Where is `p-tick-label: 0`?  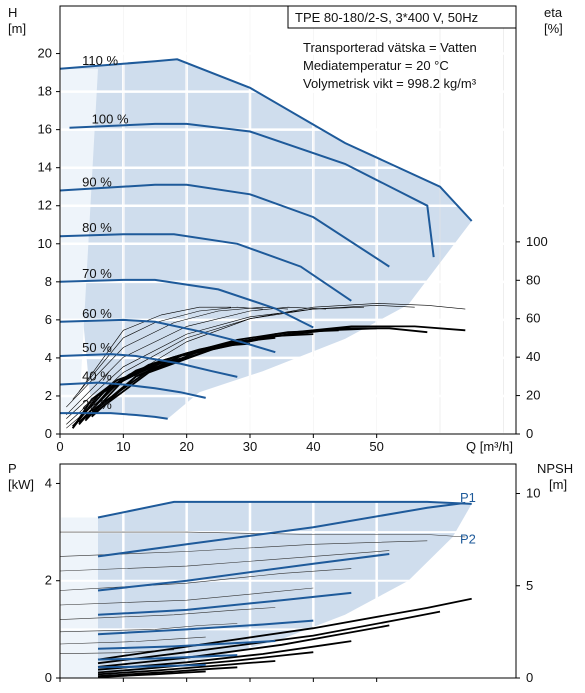
p-tick-label: 0 is located at coordinates (48, 677).